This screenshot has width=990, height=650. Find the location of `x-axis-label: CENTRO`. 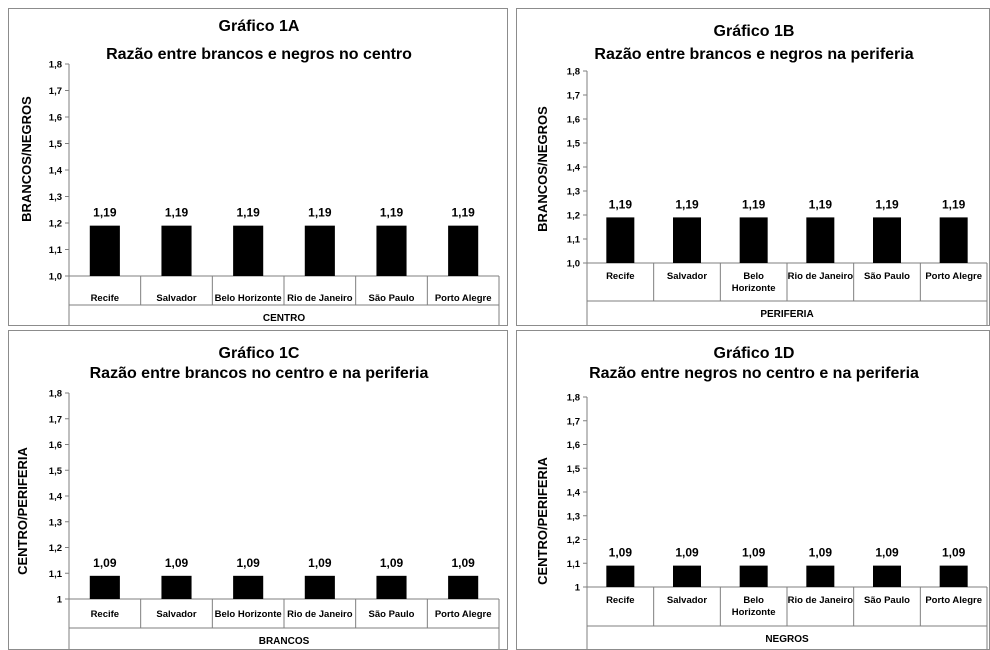

x-axis-label: CENTRO is located at coordinates (284, 318).